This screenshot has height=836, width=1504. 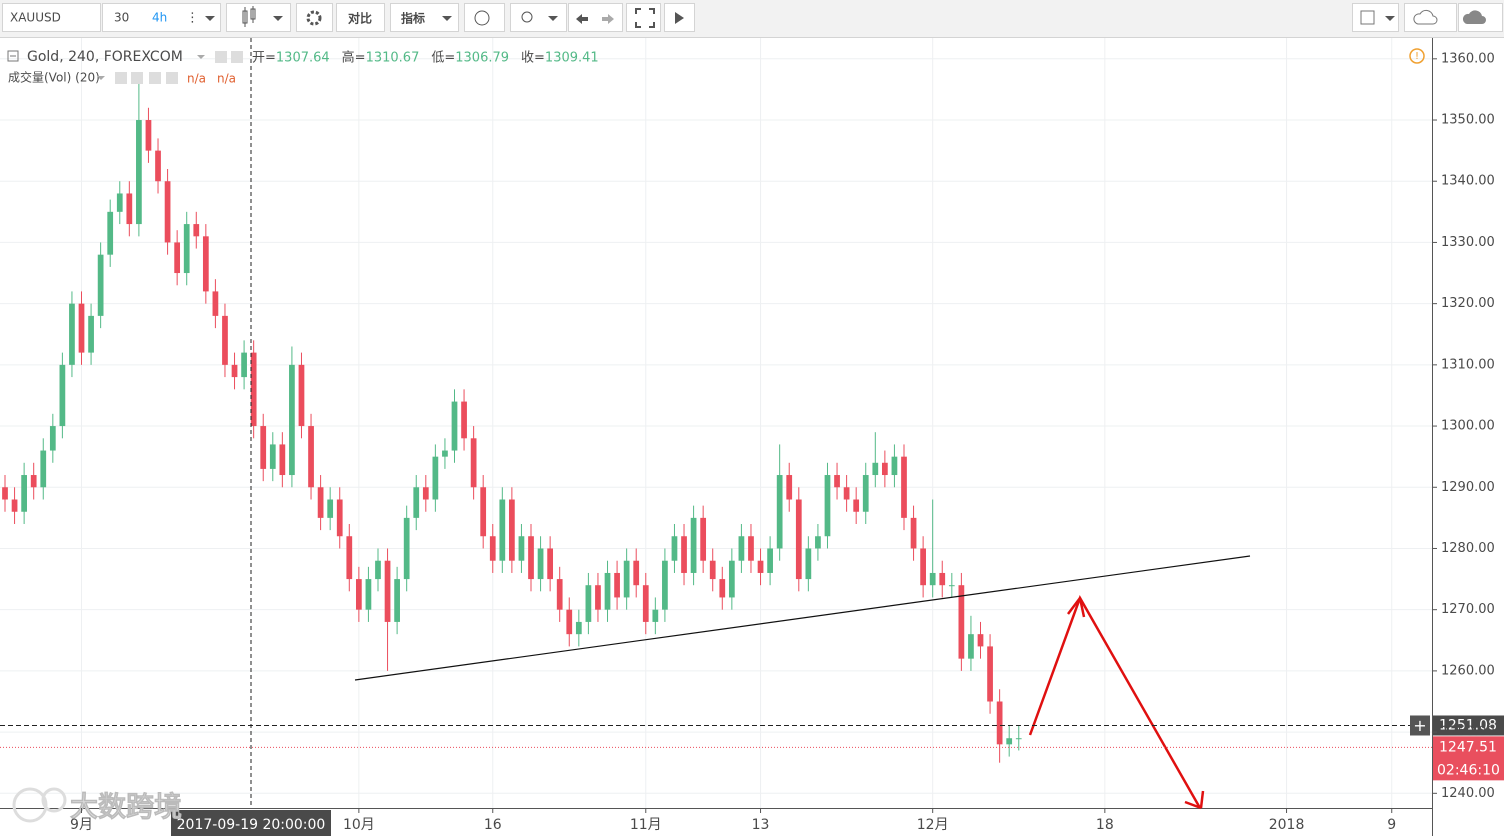 What do you see at coordinates (105, 57) in the screenshot?
I see `series-title: Gold, 240, FOREXCOM` at bounding box center [105, 57].